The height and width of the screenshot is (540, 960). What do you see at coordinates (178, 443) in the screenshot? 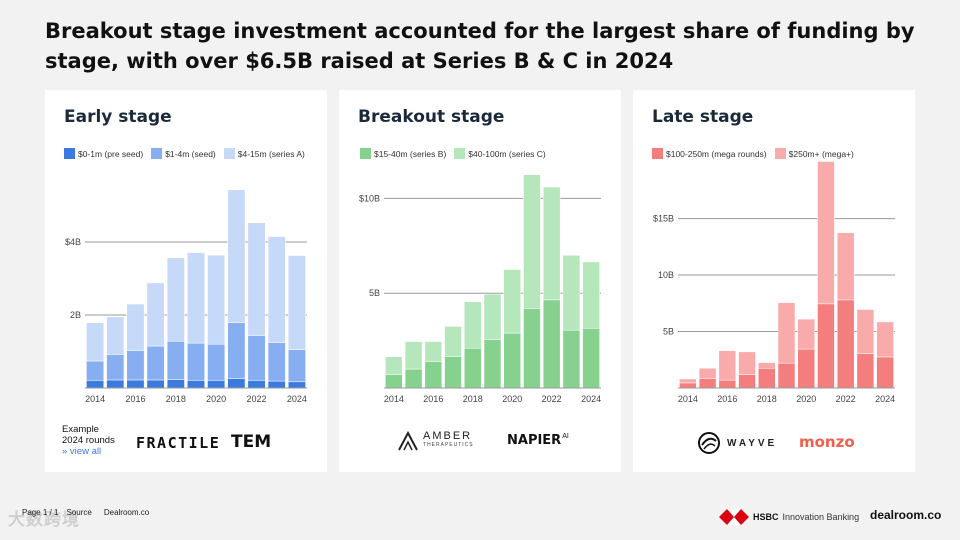
I see `fractile-logo: FRACTILE` at bounding box center [178, 443].